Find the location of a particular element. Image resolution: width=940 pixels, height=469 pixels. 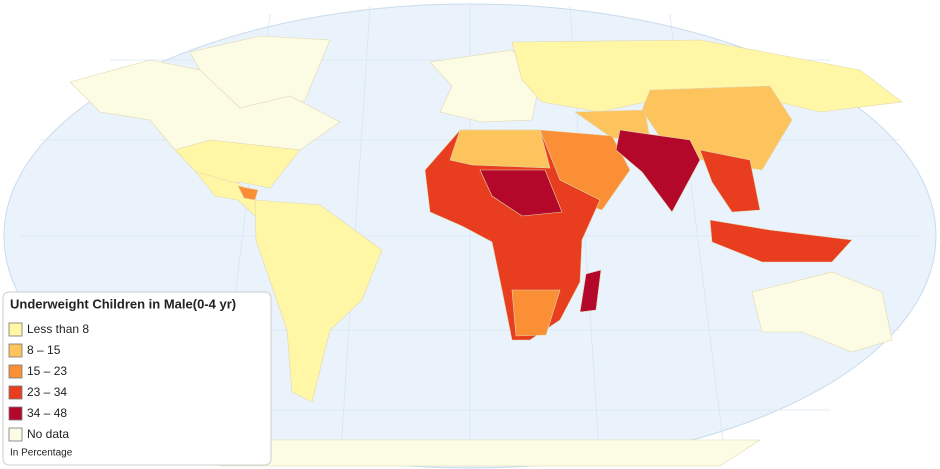

north-africa is located at coordinates (500, 149).